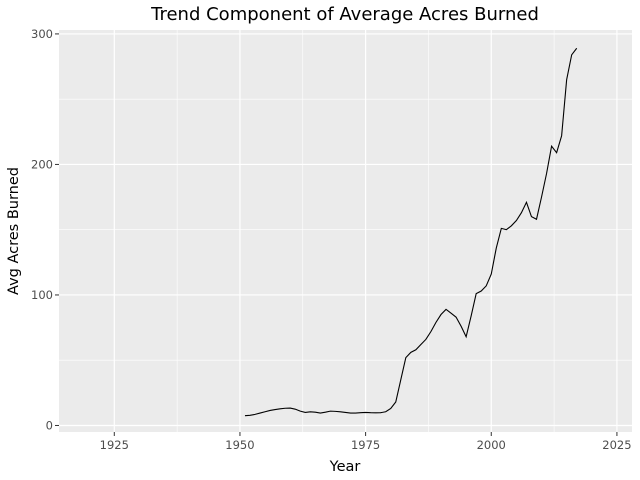 The height and width of the screenshot is (480, 640). I want to click on x-tick-label: 1975, so click(365, 445).